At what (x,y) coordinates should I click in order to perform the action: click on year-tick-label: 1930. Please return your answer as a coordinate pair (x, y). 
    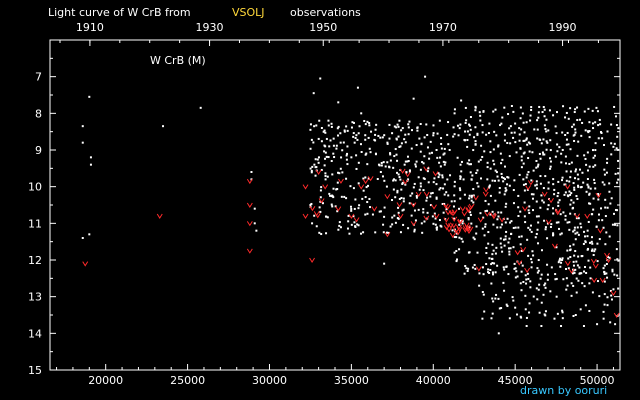
    Looking at the image, I should click on (210, 27).